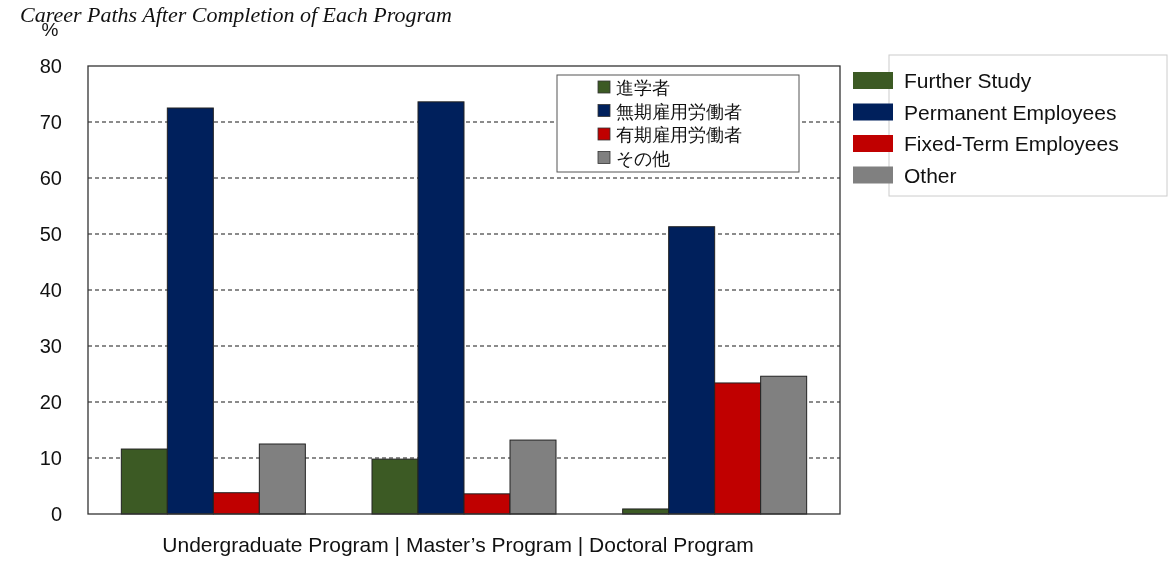  Describe the element at coordinates (679, 111) in the screenshot. I see `annotation: 無期雇用労働者` at that location.